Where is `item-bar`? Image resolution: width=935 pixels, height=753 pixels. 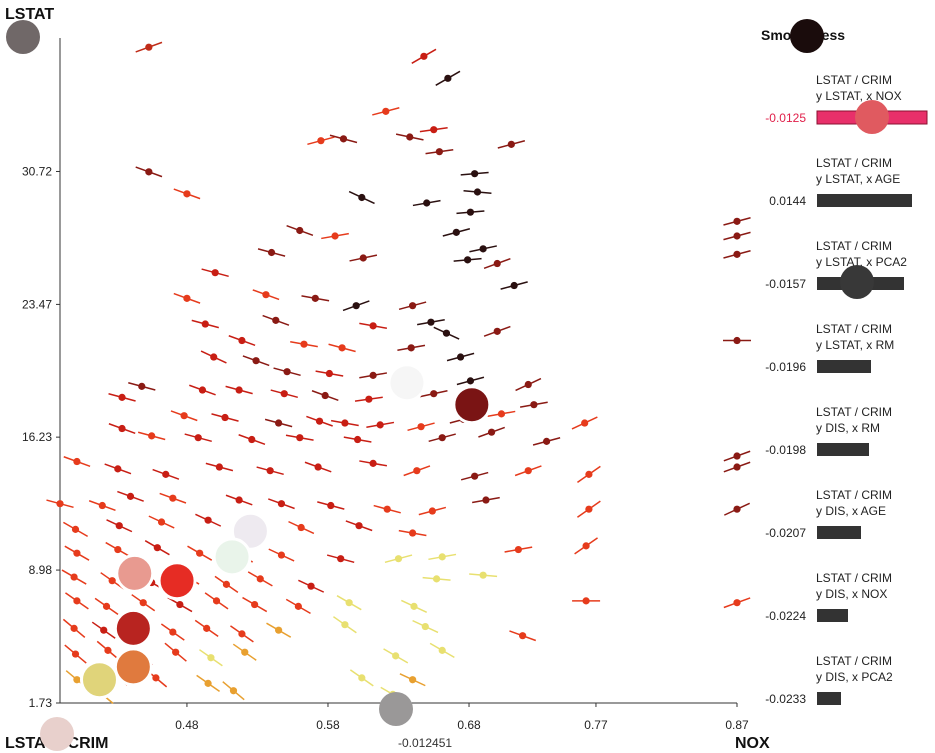
item-bar is located at coordinates (844, 366).